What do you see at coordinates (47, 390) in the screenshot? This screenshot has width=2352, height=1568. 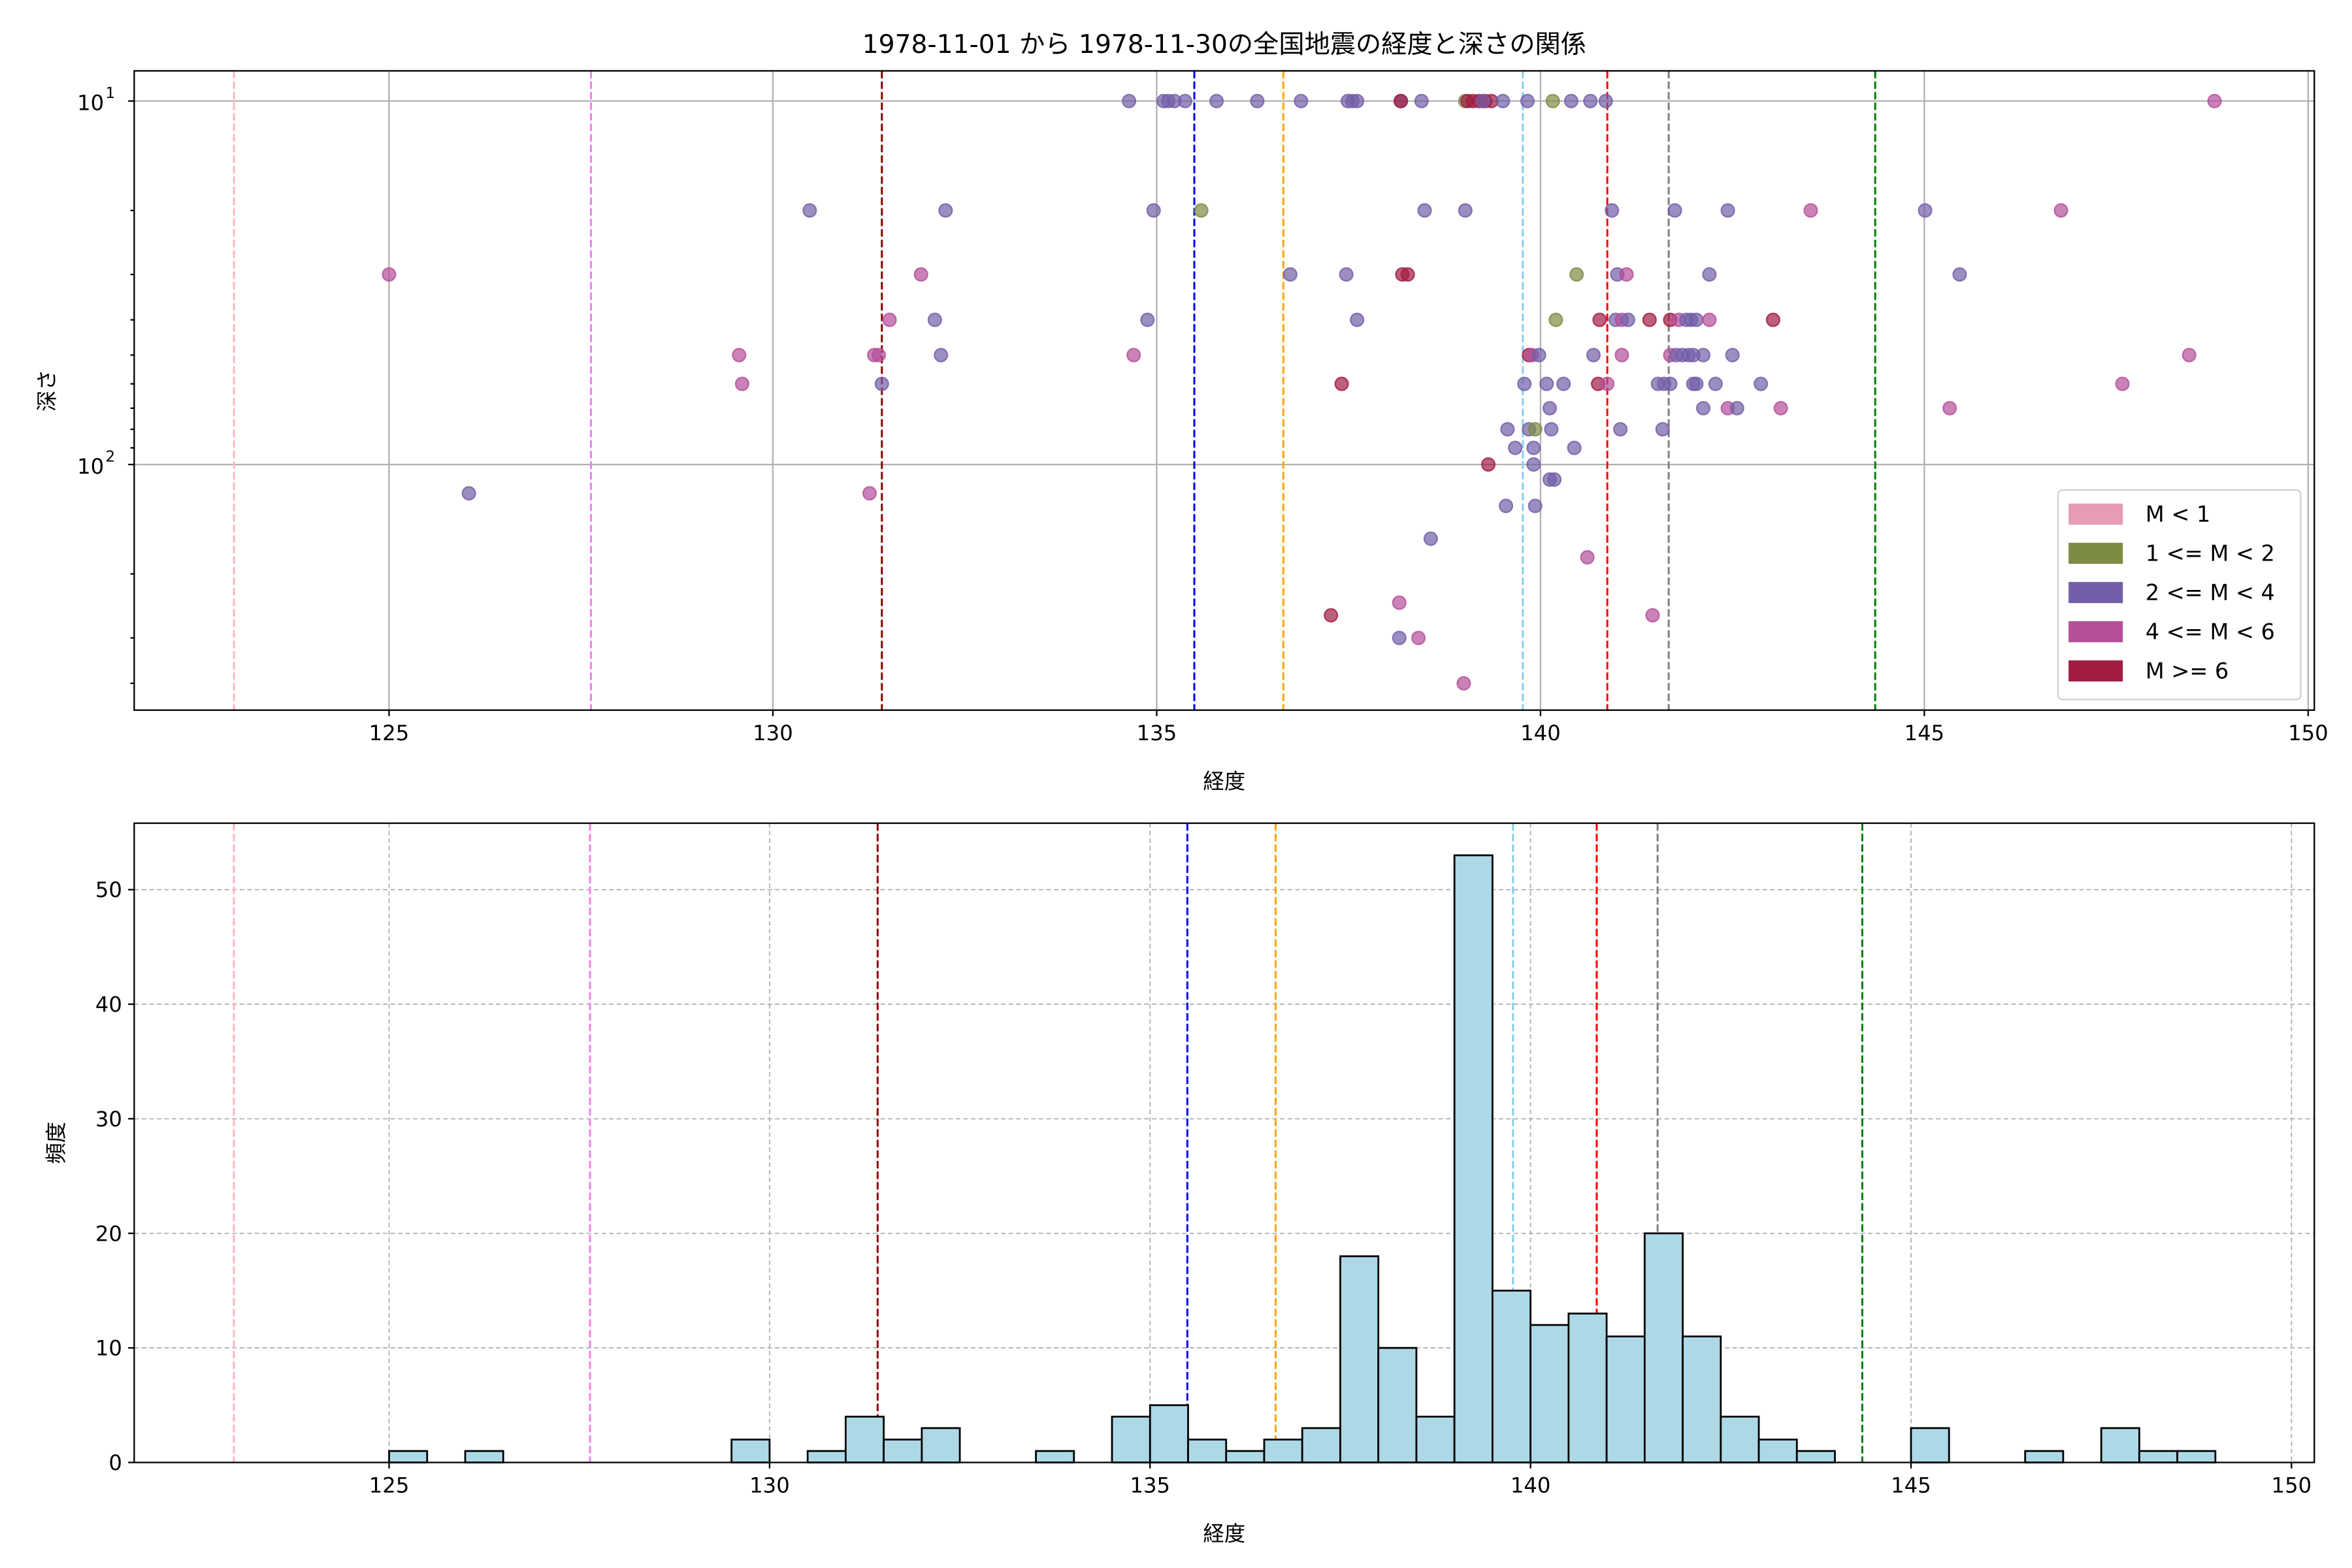 I see `scatter-y-axis-label: 深さ` at bounding box center [47, 390].